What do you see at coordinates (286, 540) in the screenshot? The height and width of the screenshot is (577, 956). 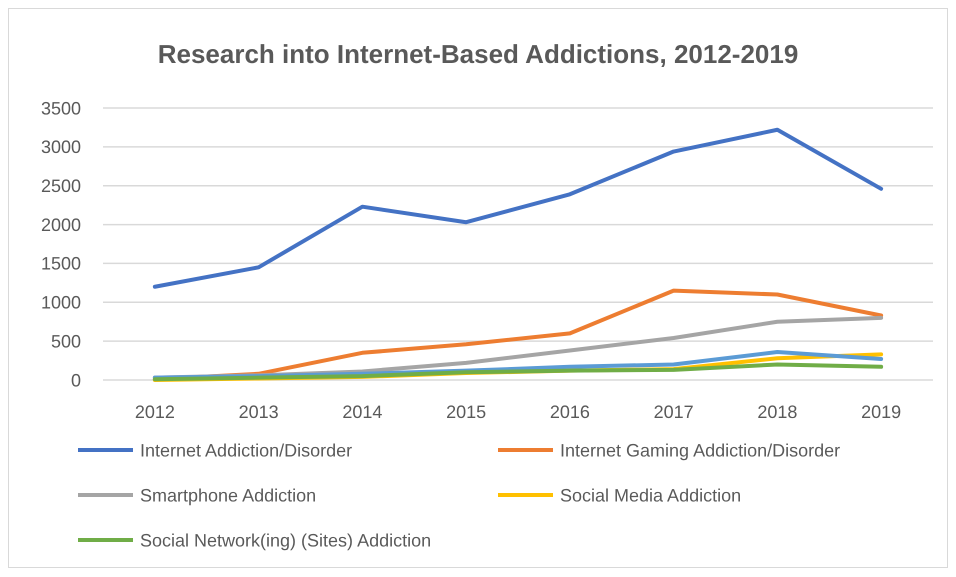 I see `legend-label: Social Network(ing) (Sites) Addiction` at bounding box center [286, 540].